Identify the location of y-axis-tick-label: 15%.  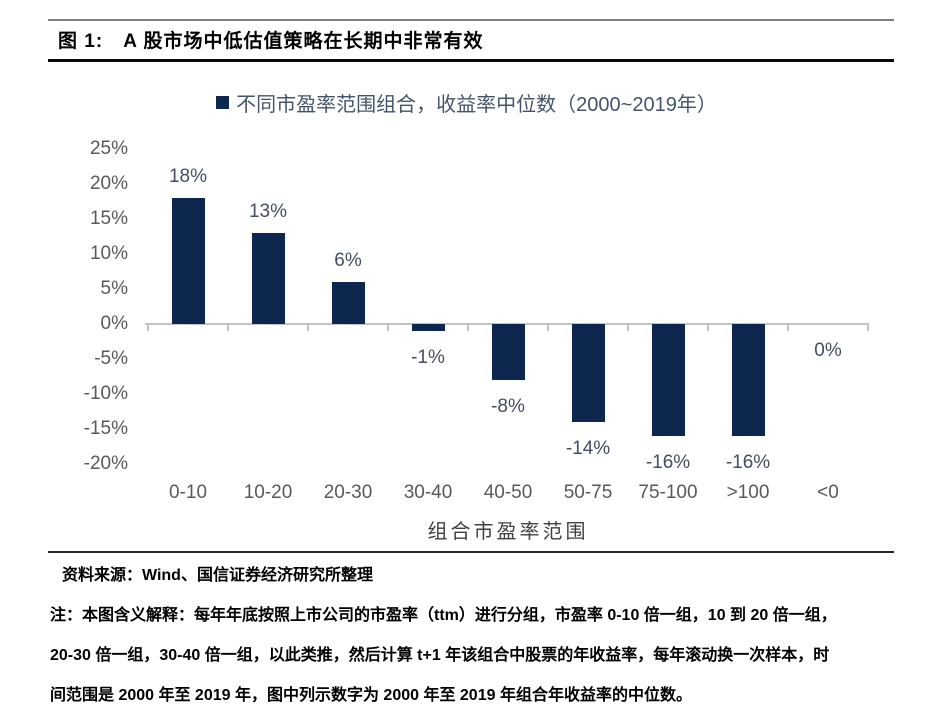
(108, 218).